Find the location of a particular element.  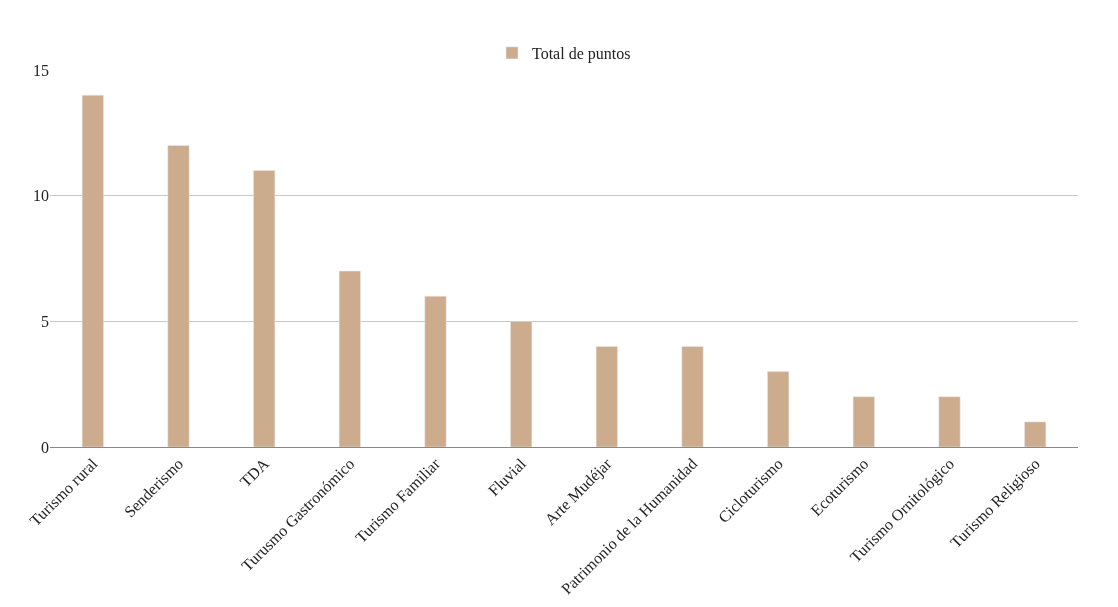

y-tick-label: 10 is located at coordinates (41, 196).